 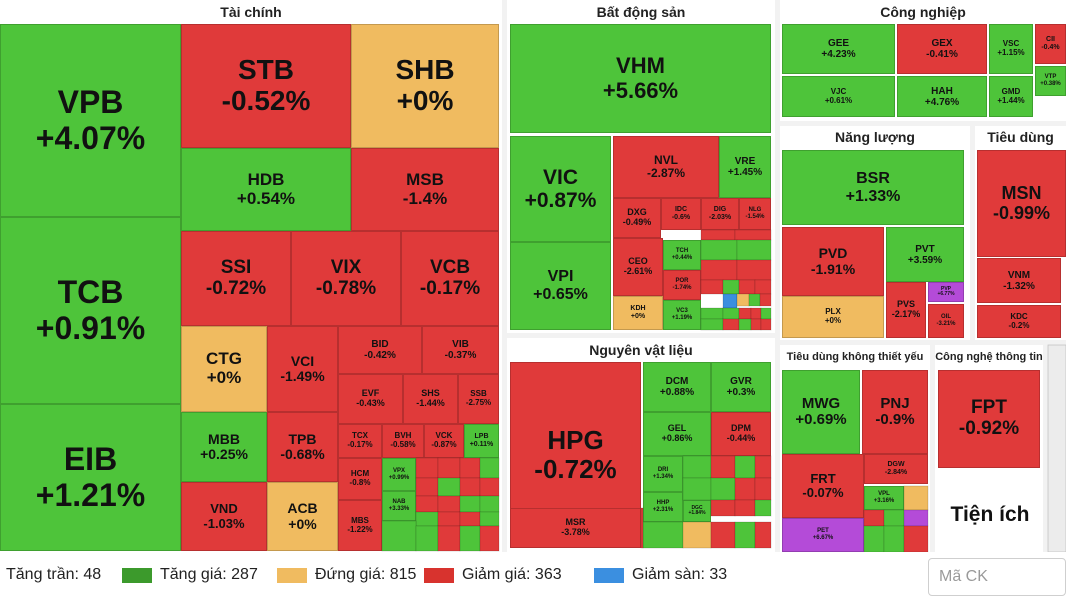 I want to click on tile-nab: NAB +3.33%, so click(x=399, y=506).